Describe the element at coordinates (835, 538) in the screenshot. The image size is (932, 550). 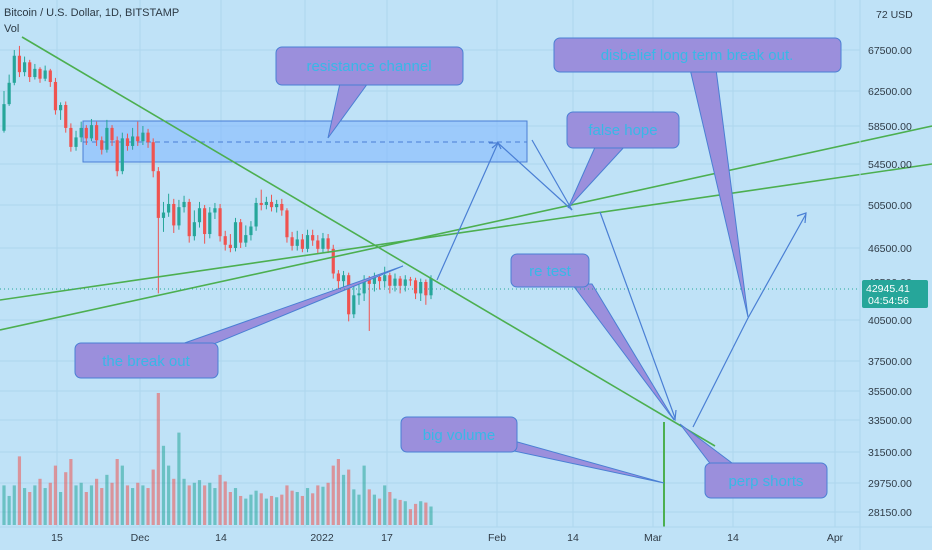
I see `date-tick: Apr` at that location.